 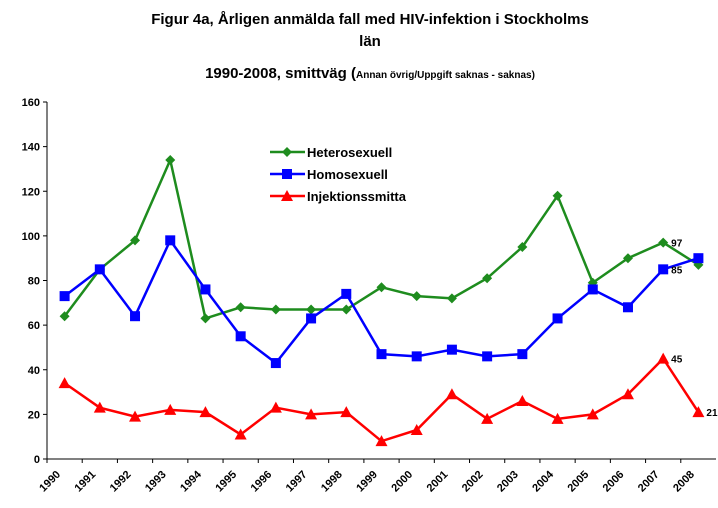 What do you see at coordinates (297, 482) in the screenshot?
I see `x-tick-label: 1997` at bounding box center [297, 482].